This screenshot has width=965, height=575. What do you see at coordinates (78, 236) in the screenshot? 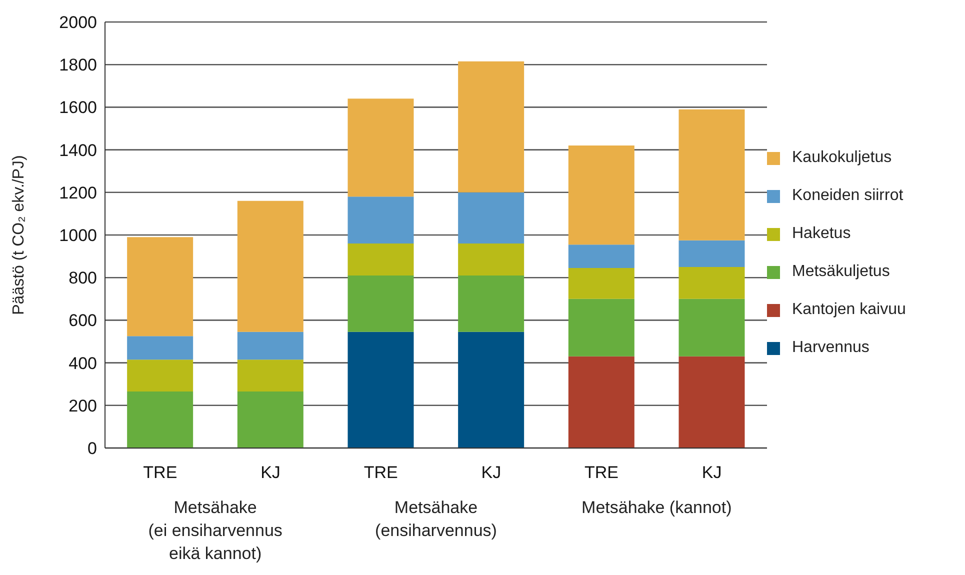
I see `y-tick-label: 1000` at bounding box center [78, 236].